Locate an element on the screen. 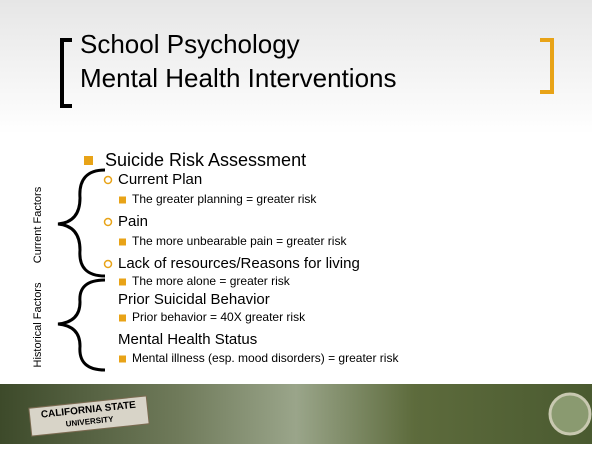 The height and width of the screenshot is (449, 592). side-label: Historical Factors is located at coordinates (38, 324).